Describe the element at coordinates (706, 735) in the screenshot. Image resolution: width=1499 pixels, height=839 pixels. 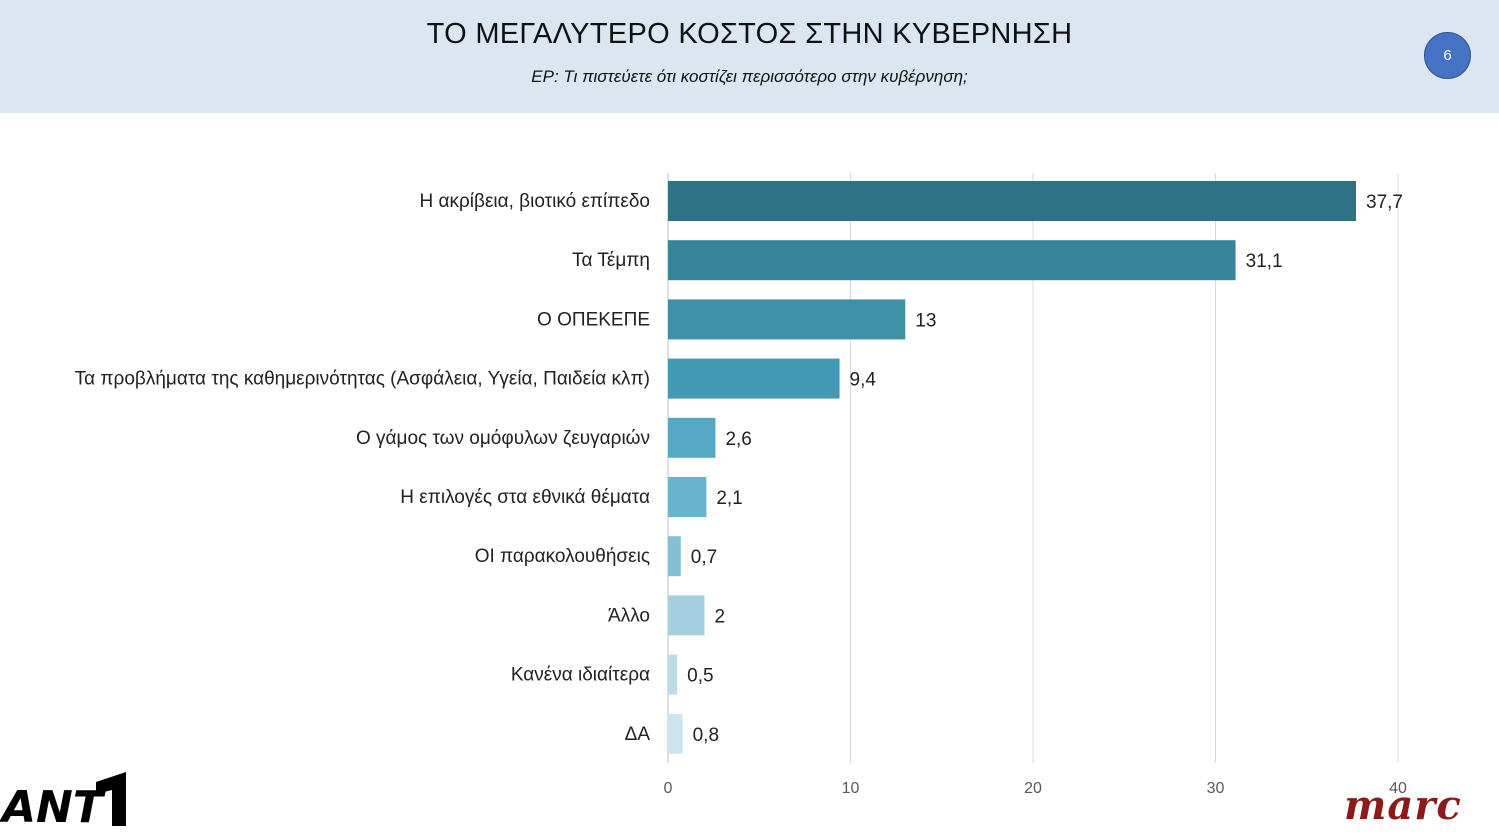
I see `data-label: 0,8` at that location.